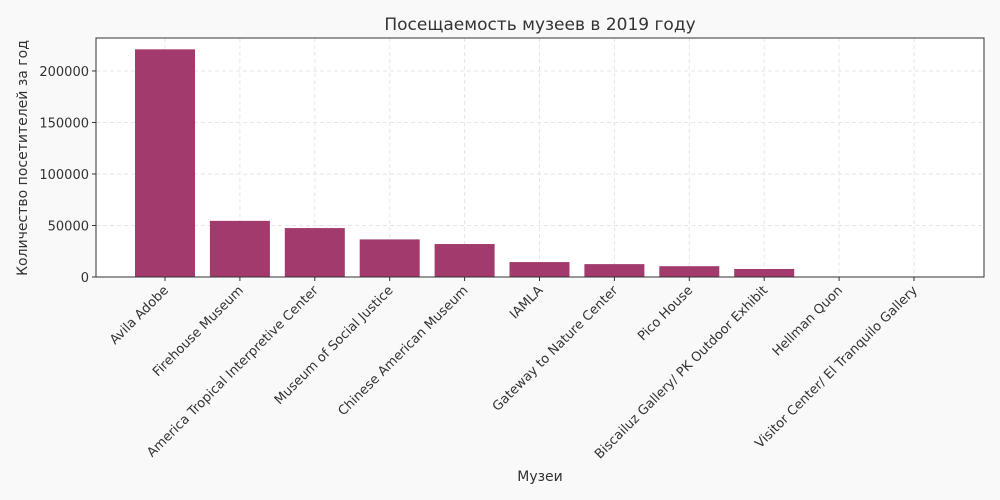 The width and height of the screenshot is (1000, 500). I want to click on y-tick-label: 50000, so click(68, 226).